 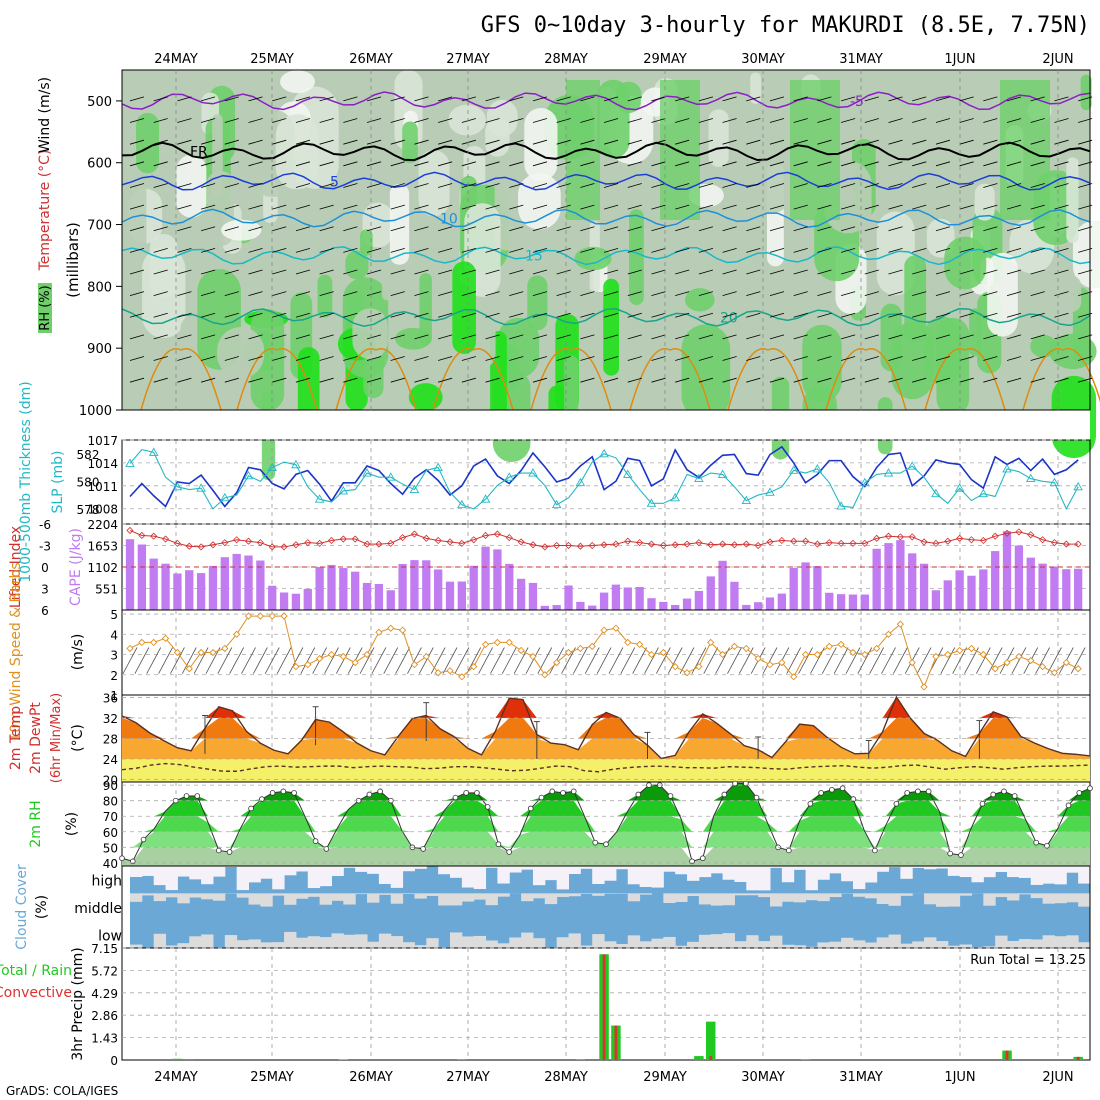 What do you see at coordinates (566, 59) in the screenshot?
I see `day-label-top: 28MAY` at bounding box center [566, 59].